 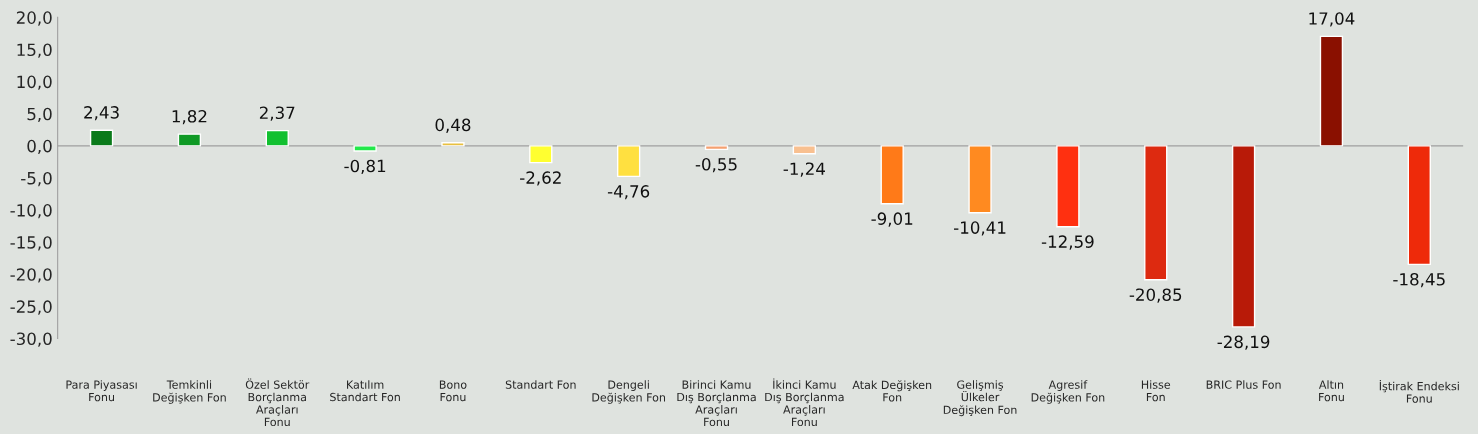 I want to click on x-tick-label: Dengeli Değişken Fon, so click(x=629, y=392).